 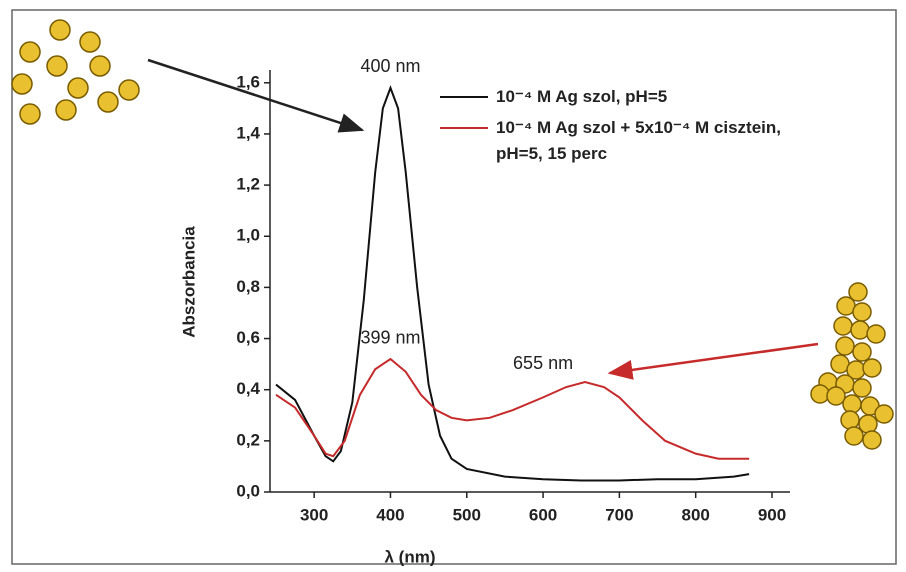 What do you see at coordinates (248, 184) in the screenshot?
I see `y-tick-label: 1,2` at bounding box center [248, 184].